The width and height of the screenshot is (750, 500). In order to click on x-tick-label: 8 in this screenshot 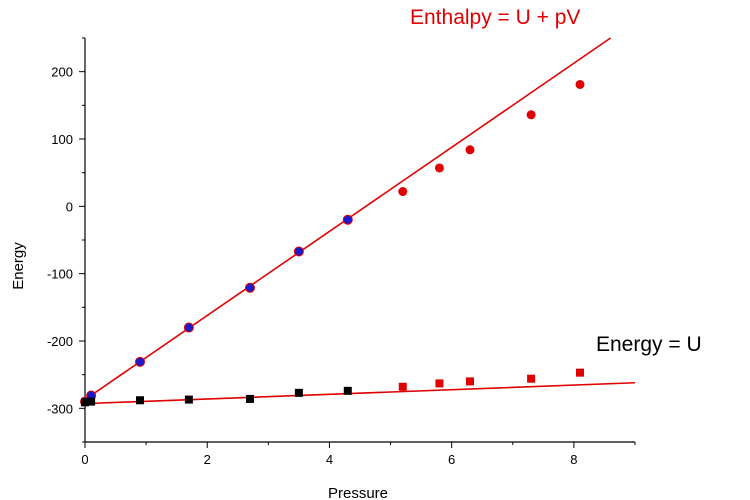, I will do `click(573, 459)`.